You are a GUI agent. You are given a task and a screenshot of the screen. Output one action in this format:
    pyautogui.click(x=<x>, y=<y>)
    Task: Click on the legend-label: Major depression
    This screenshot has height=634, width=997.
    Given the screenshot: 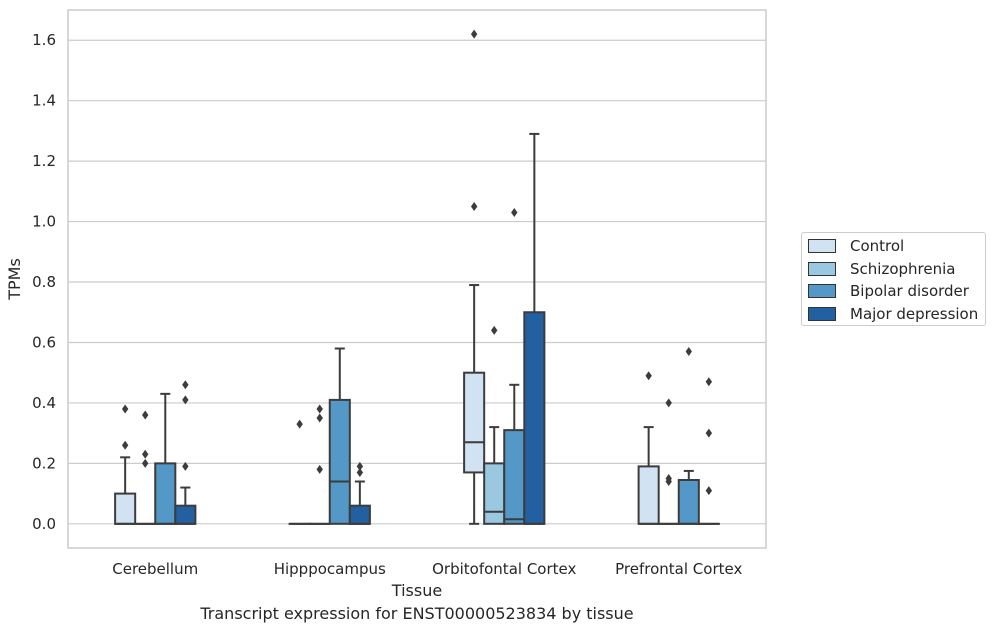 What is the action you would take?
    pyautogui.click(x=914, y=313)
    